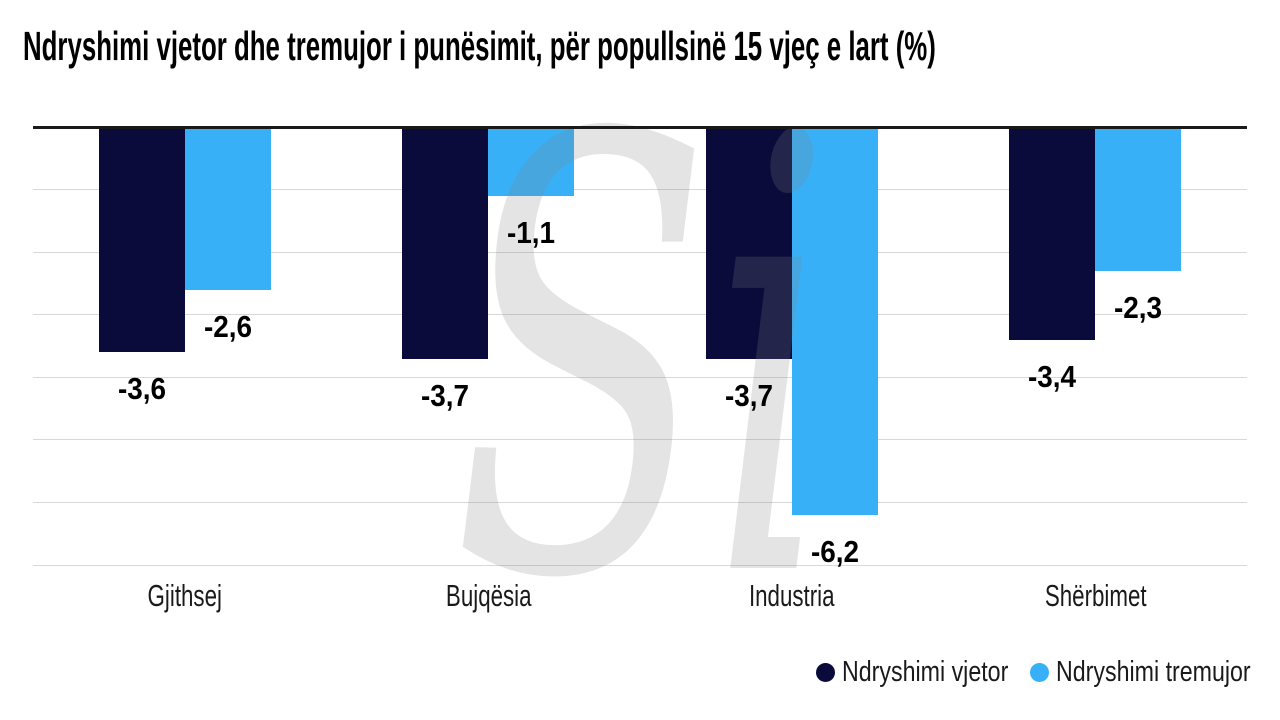 The image size is (1280, 720). I want to click on bar-group-sherbimet: -3,4 -2,3, so click(1096, 346).